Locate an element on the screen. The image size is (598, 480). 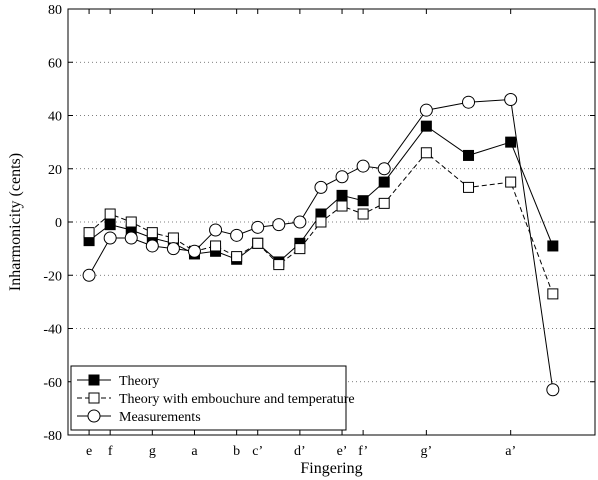
x-tick-label: f is located at coordinates (110, 451).